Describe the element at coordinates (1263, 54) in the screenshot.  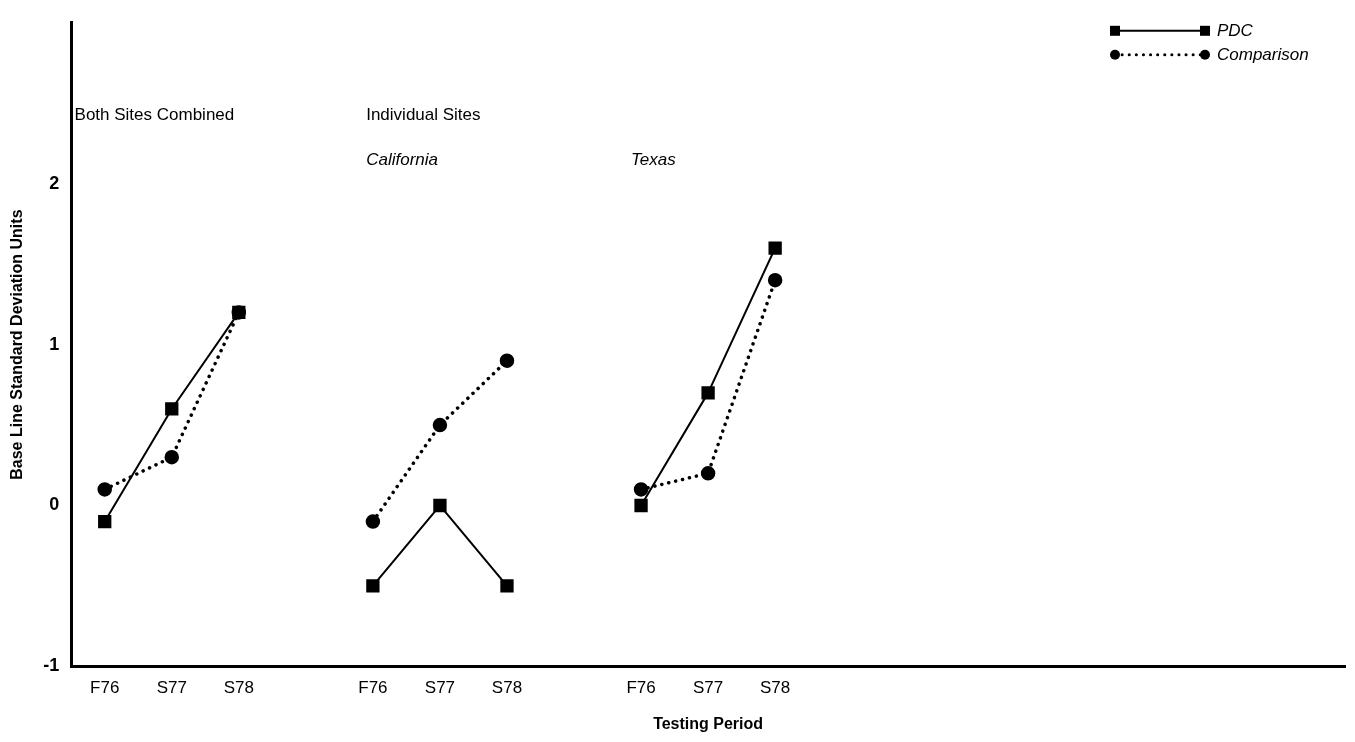
I see `legend-label: Comparison` at that location.